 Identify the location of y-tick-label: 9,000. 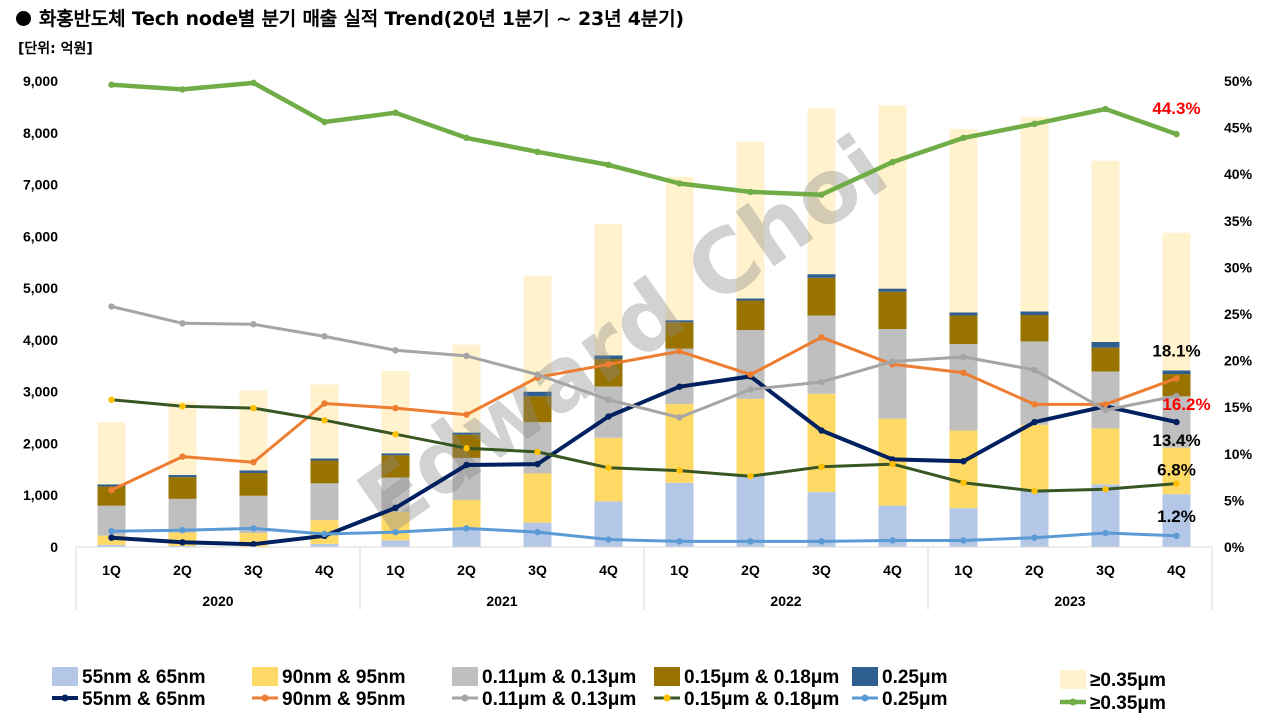
(40, 81).